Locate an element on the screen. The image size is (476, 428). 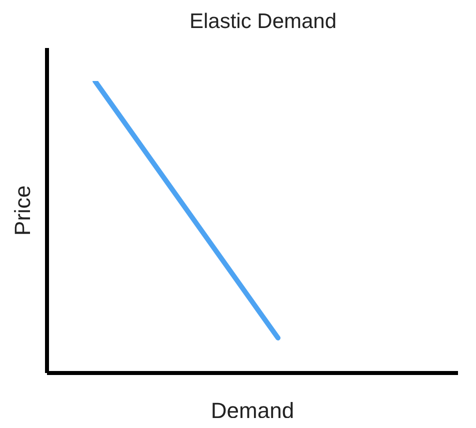
chart-title: Elastic Demand is located at coordinates (263, 22).